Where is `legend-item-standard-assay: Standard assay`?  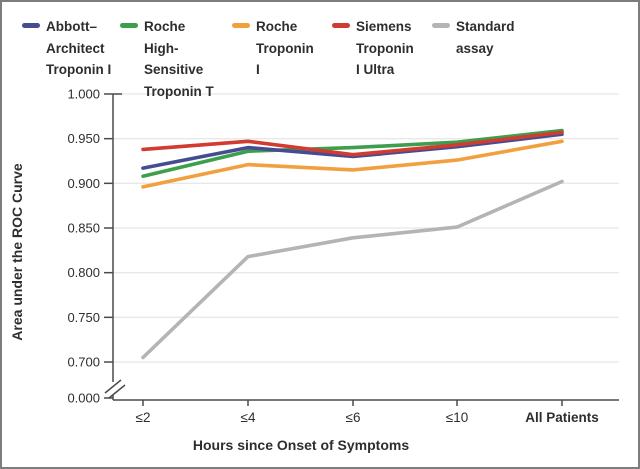 legend-item-standard-assay: Standard assay is located at coordinates (473, 37).